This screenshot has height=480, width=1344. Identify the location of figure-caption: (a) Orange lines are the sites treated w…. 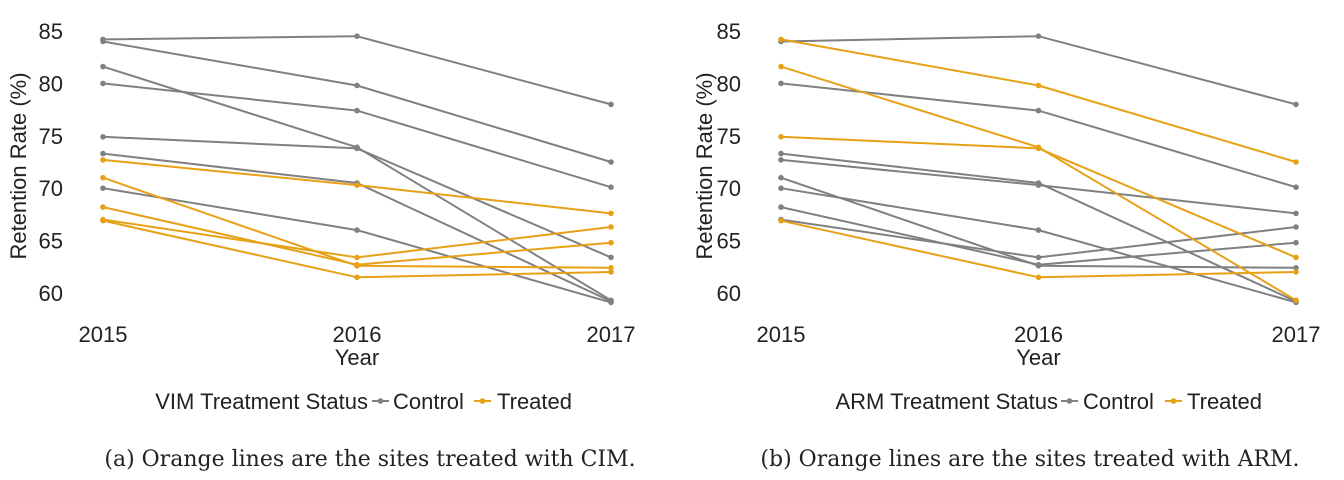
(369, 459).